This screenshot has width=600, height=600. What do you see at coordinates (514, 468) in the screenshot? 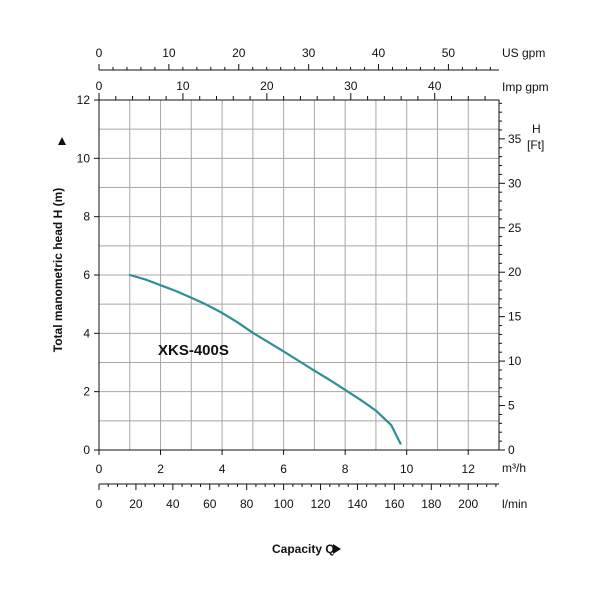
I see `m3h-unit-label: m³/h` at bounding box center [514, 468].